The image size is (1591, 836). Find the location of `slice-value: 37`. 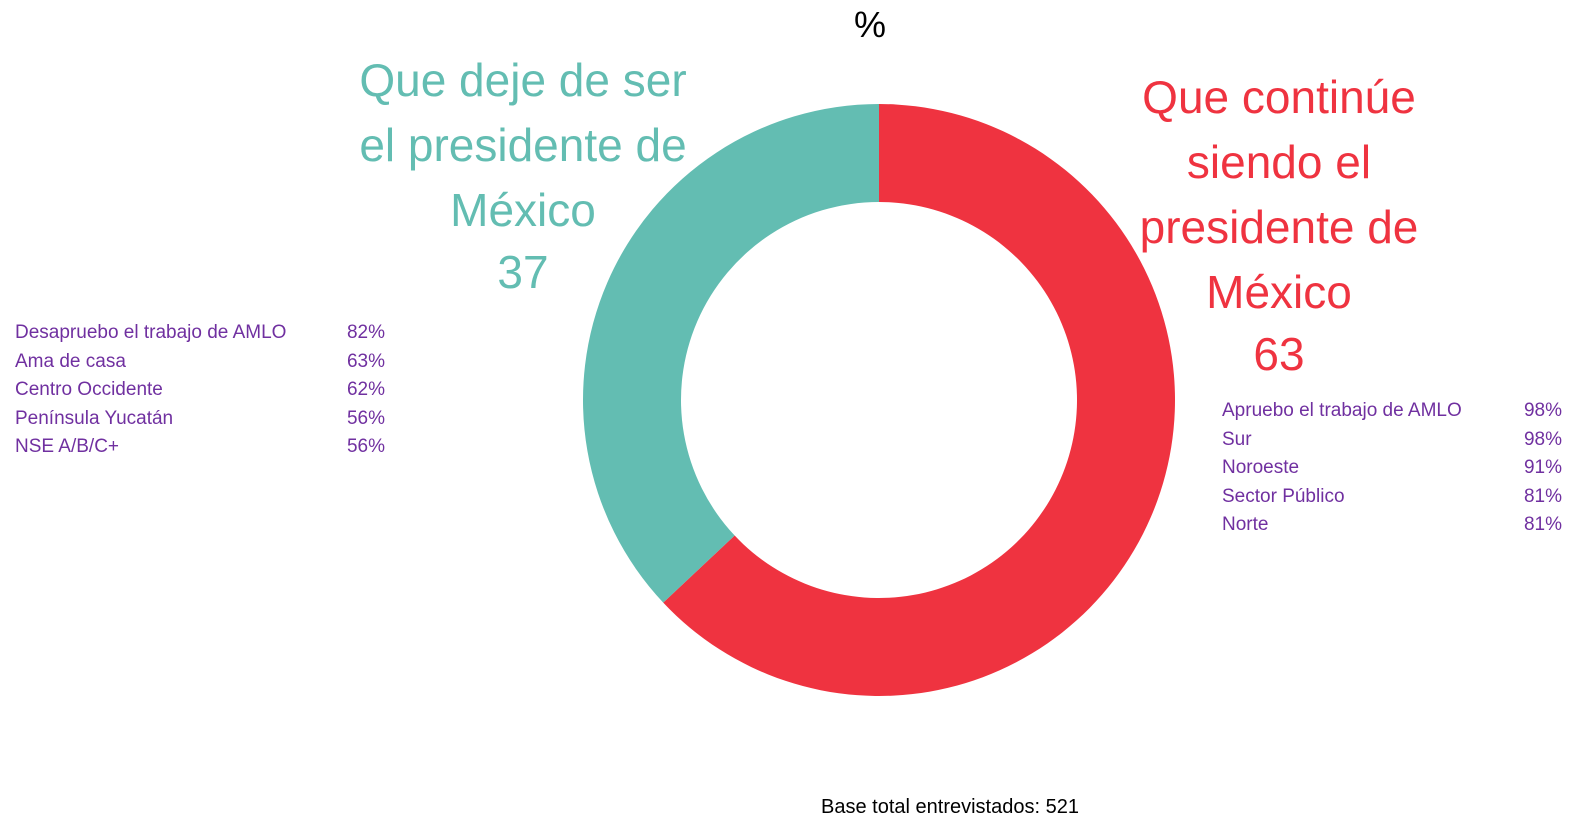

slice-value: 37 is located at coordinates (523, 272).